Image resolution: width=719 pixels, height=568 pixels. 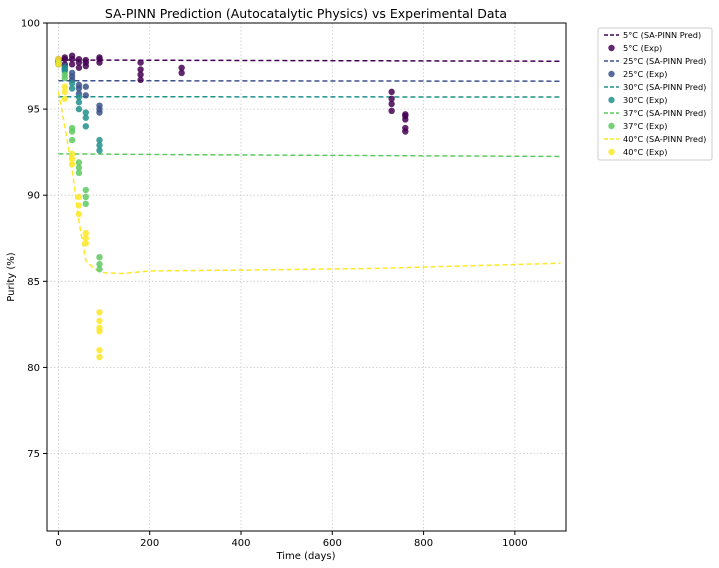 I want to click on legend-label: 37°C (SA-PINN Pred), so click(x=664, y=113).